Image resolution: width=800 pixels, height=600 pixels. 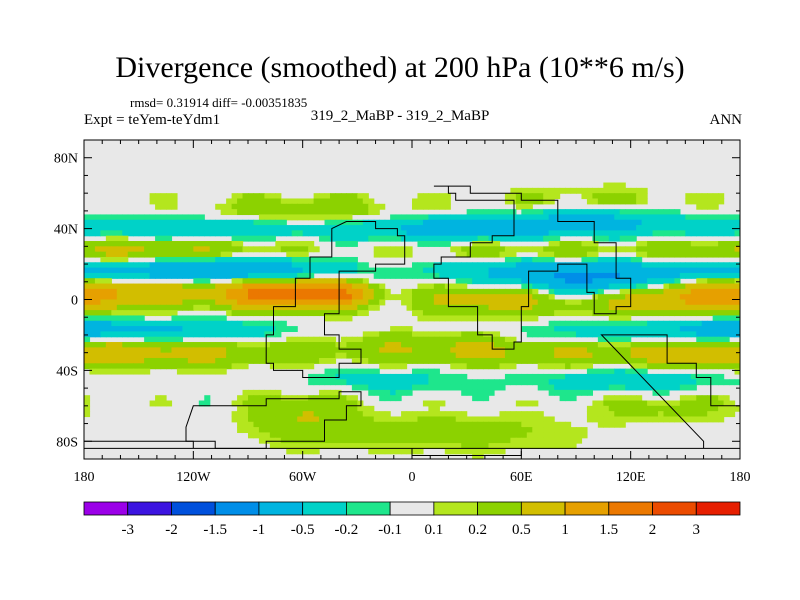 I want to click on x-tick-label: 180, so click(x=84, y=477).